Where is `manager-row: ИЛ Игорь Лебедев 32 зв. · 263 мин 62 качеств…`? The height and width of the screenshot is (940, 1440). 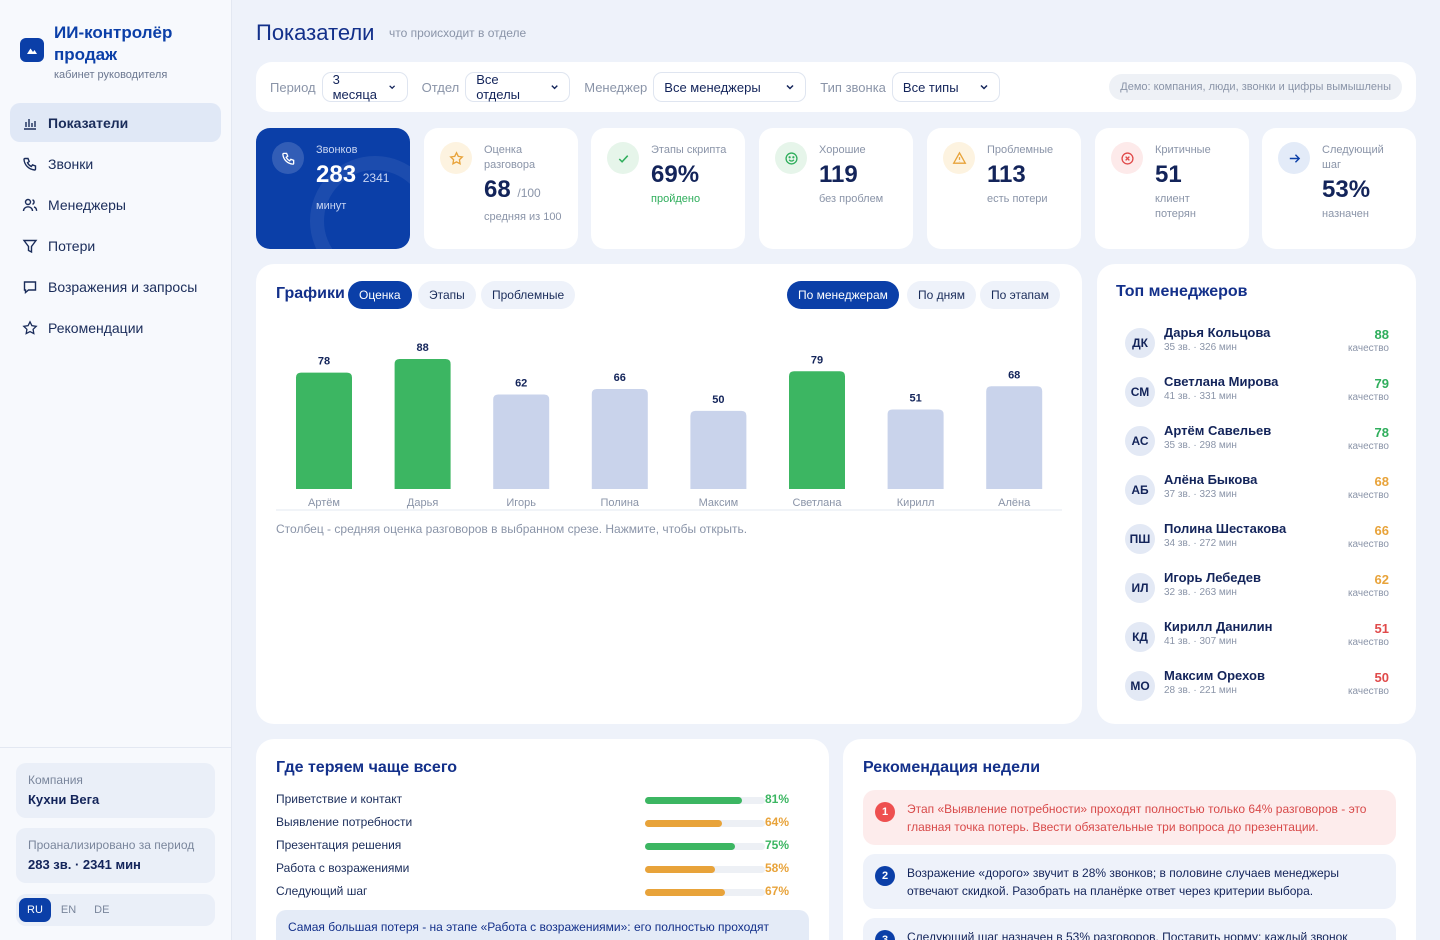 manager-row: ИЛ Игорь Лебедев 32 зв. · 263 мин 62 качеств… is located at coordinates (1257, 590).